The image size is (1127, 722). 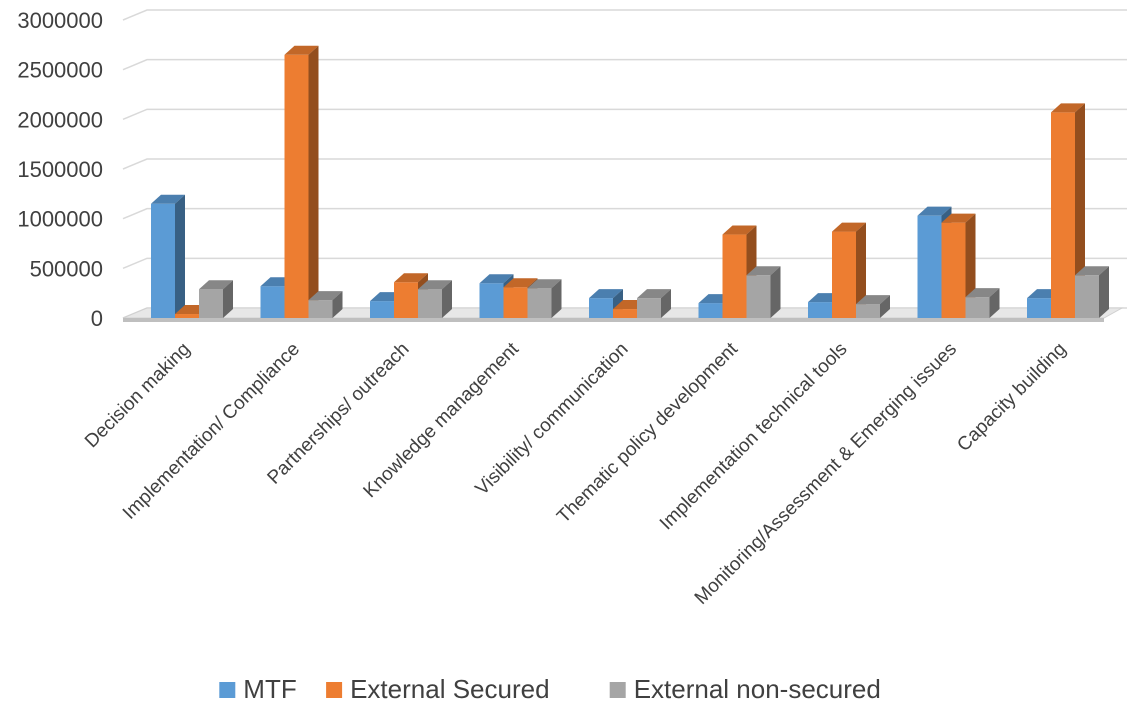 I want to click on y-tick-label: 1500000, so click(x=60, y=169).